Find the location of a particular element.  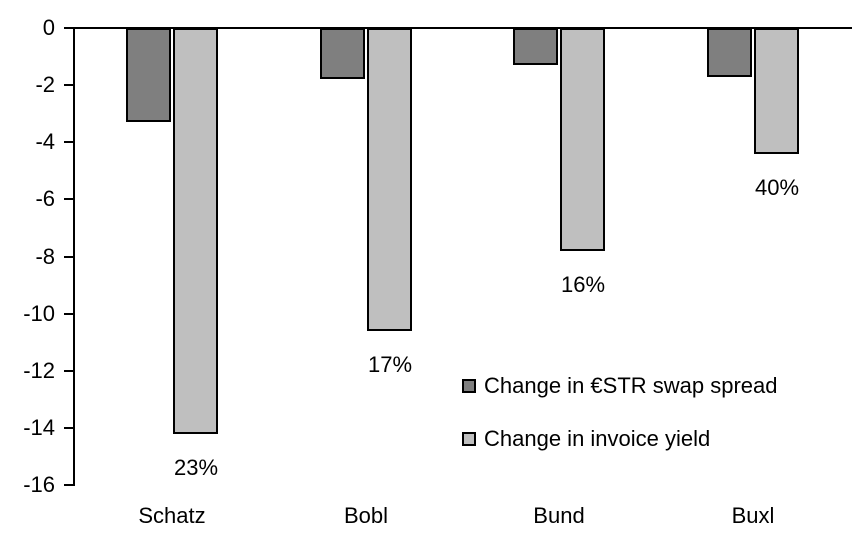

bar-change-in-invoice-yield-buxl is located at coordinates (776, 91).